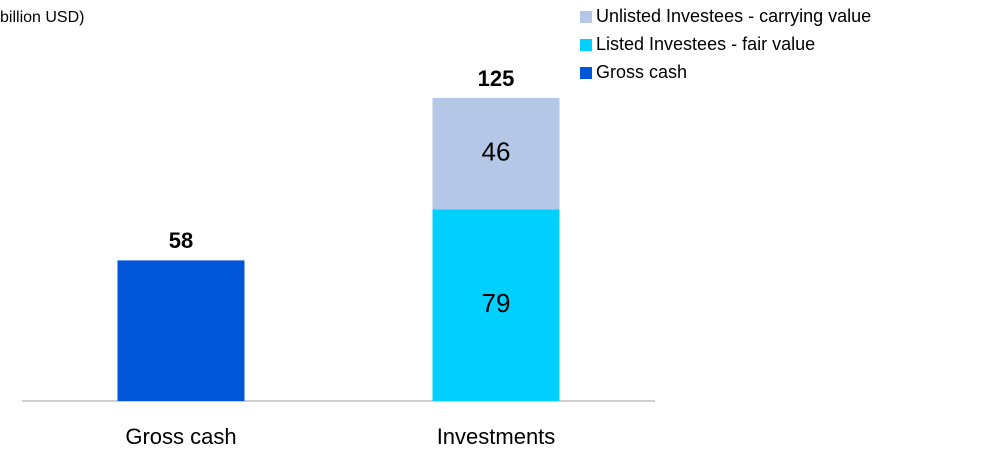 The image size is (1000, 451). I want to click on total-label: 58, so click(181, 240).